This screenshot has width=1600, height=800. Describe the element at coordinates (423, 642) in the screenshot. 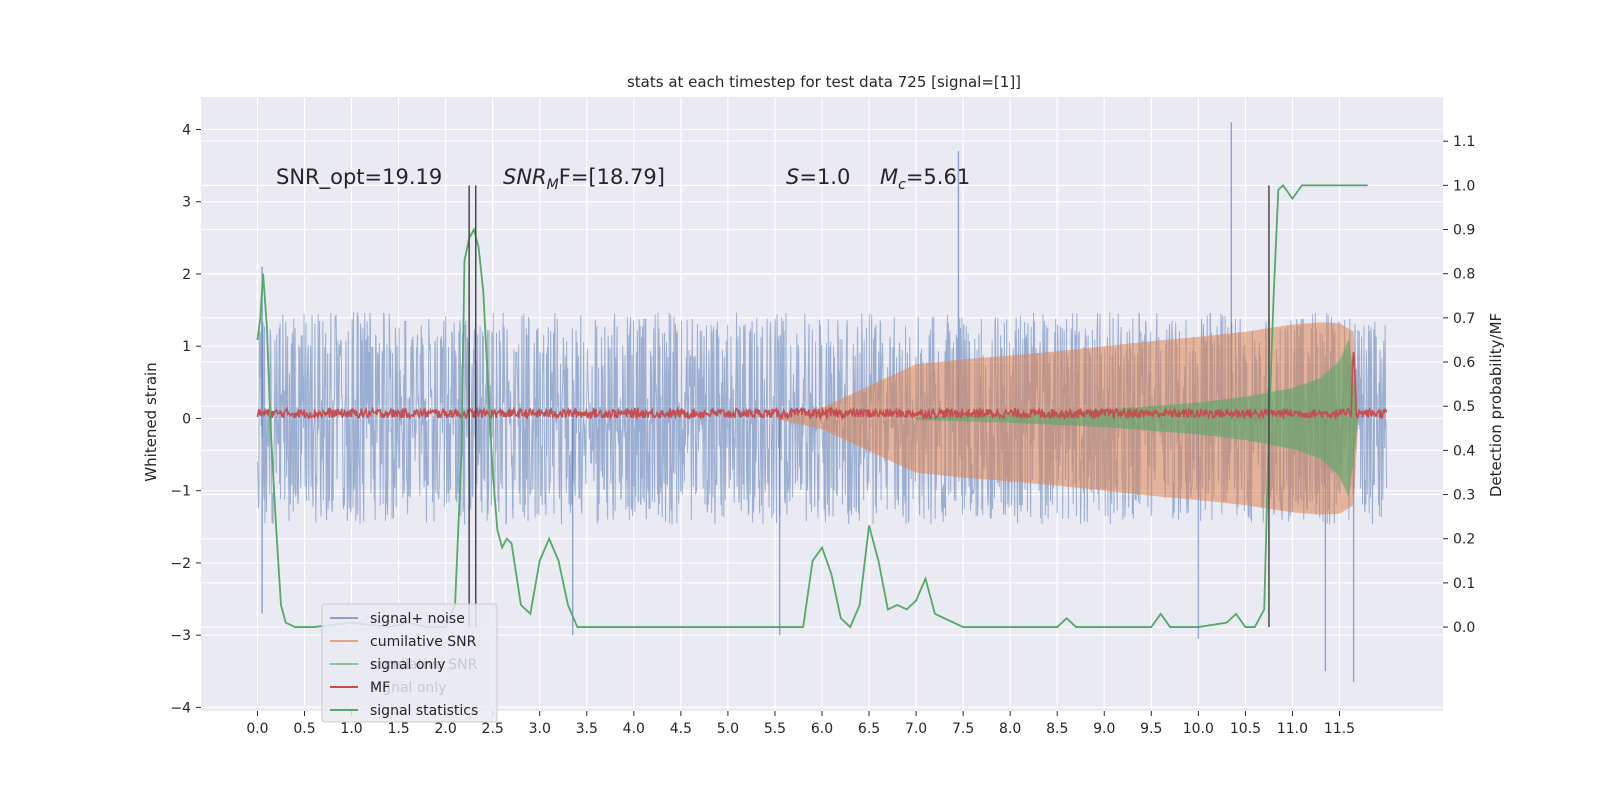

I see `legend-label: cumilative SNR` at that location.